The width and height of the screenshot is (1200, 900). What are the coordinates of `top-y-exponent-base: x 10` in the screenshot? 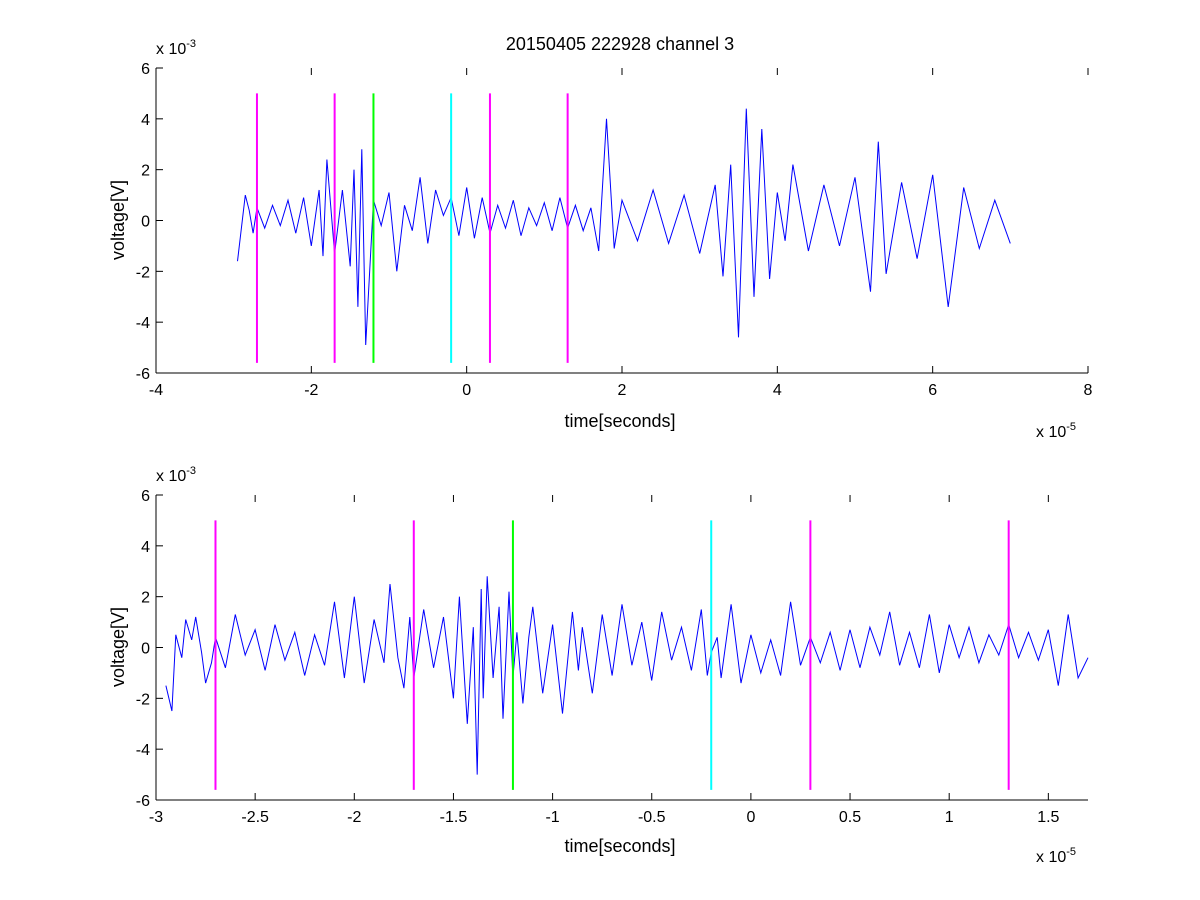 It's located at (171, 49).